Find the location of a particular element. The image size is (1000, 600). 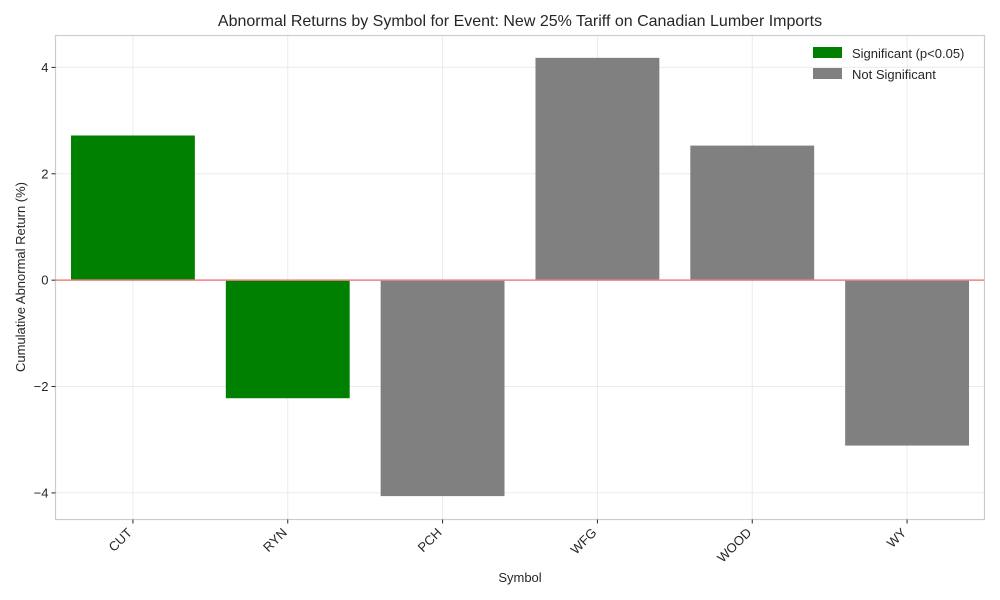

legend-label-significant: Significant (p<0.05) is located at coordinates (908, 53).